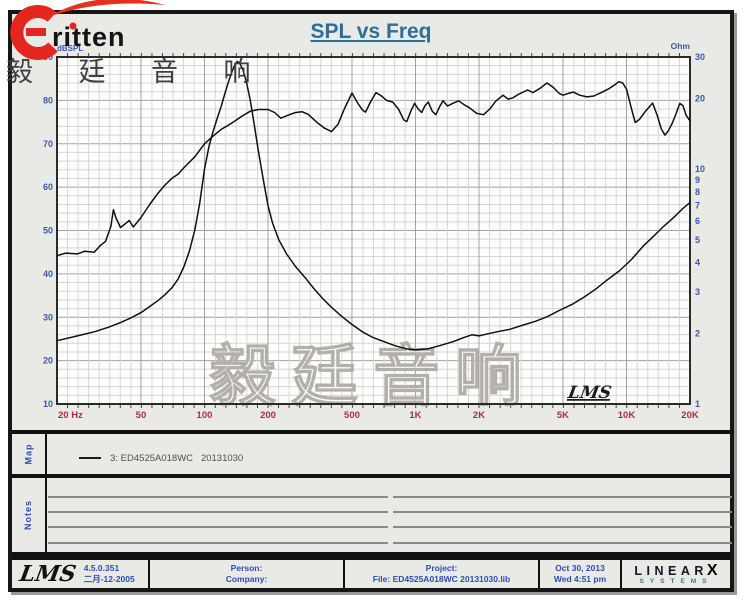 The height and width of the screenshot is (600, 750). Describe the element at coordinates (246, 568) in the screenshot. I see `person-label: Person:` at that location.